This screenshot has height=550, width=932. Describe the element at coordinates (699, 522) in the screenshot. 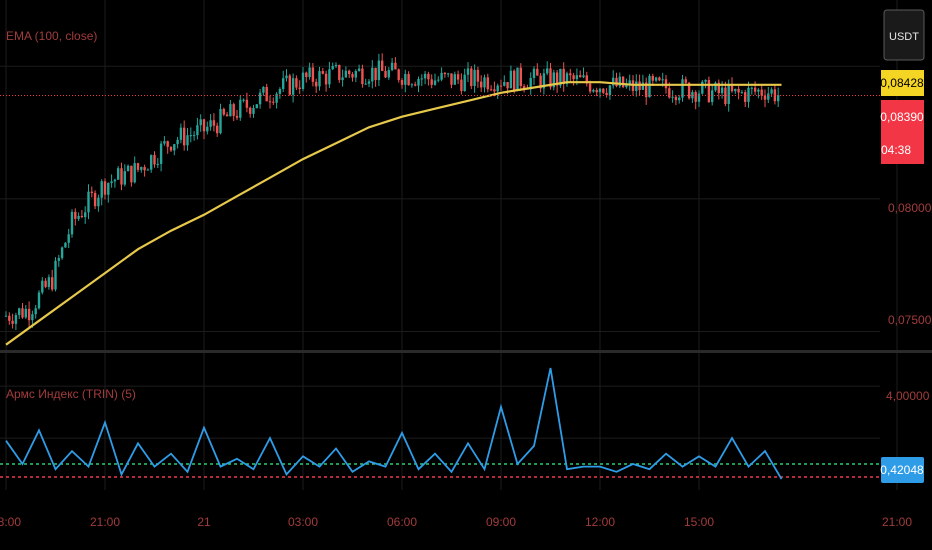

I see `time-tick: 15:00` at that location.